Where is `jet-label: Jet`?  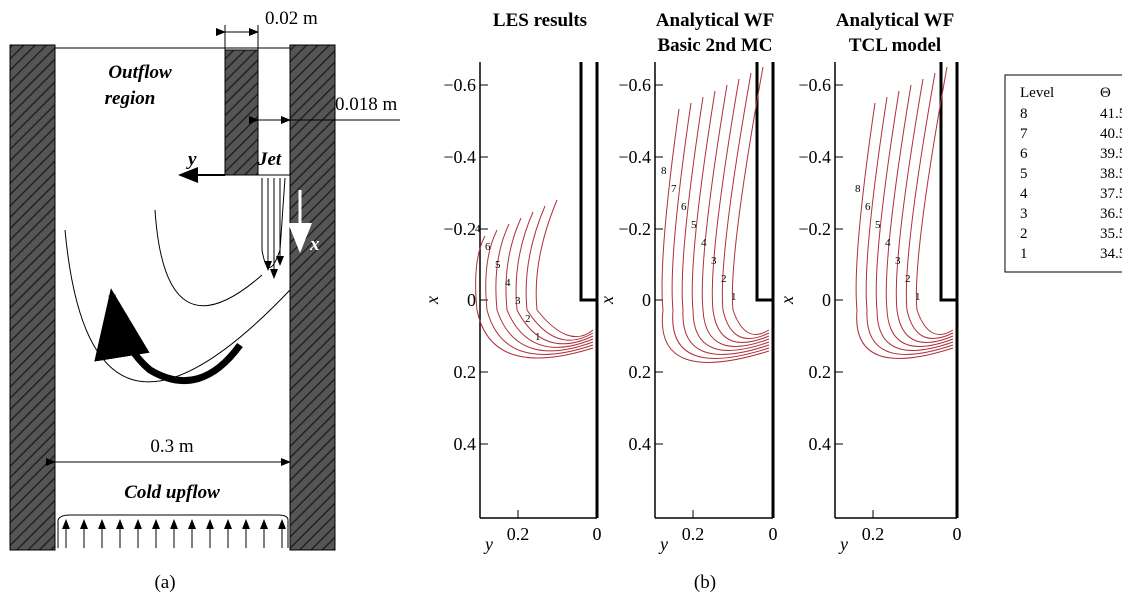
jet-label: Jet is located at coordinates (269, 159).